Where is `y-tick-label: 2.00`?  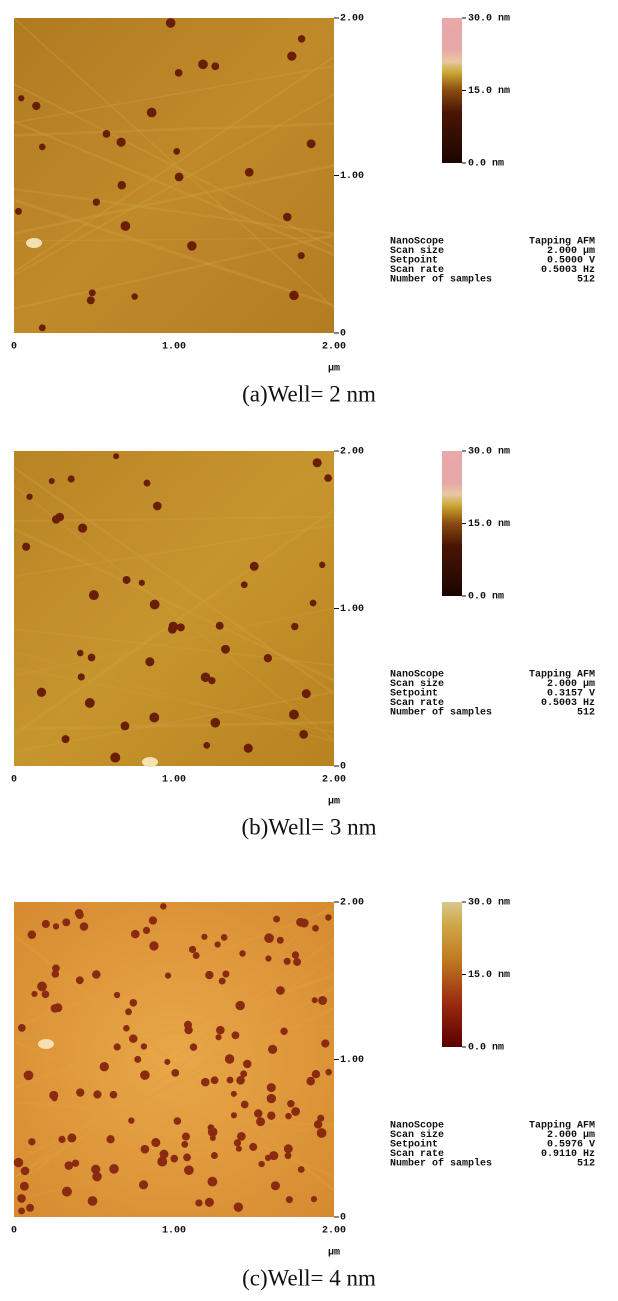
y-tick-label: 2.00 is located at coordinates (352, 903).